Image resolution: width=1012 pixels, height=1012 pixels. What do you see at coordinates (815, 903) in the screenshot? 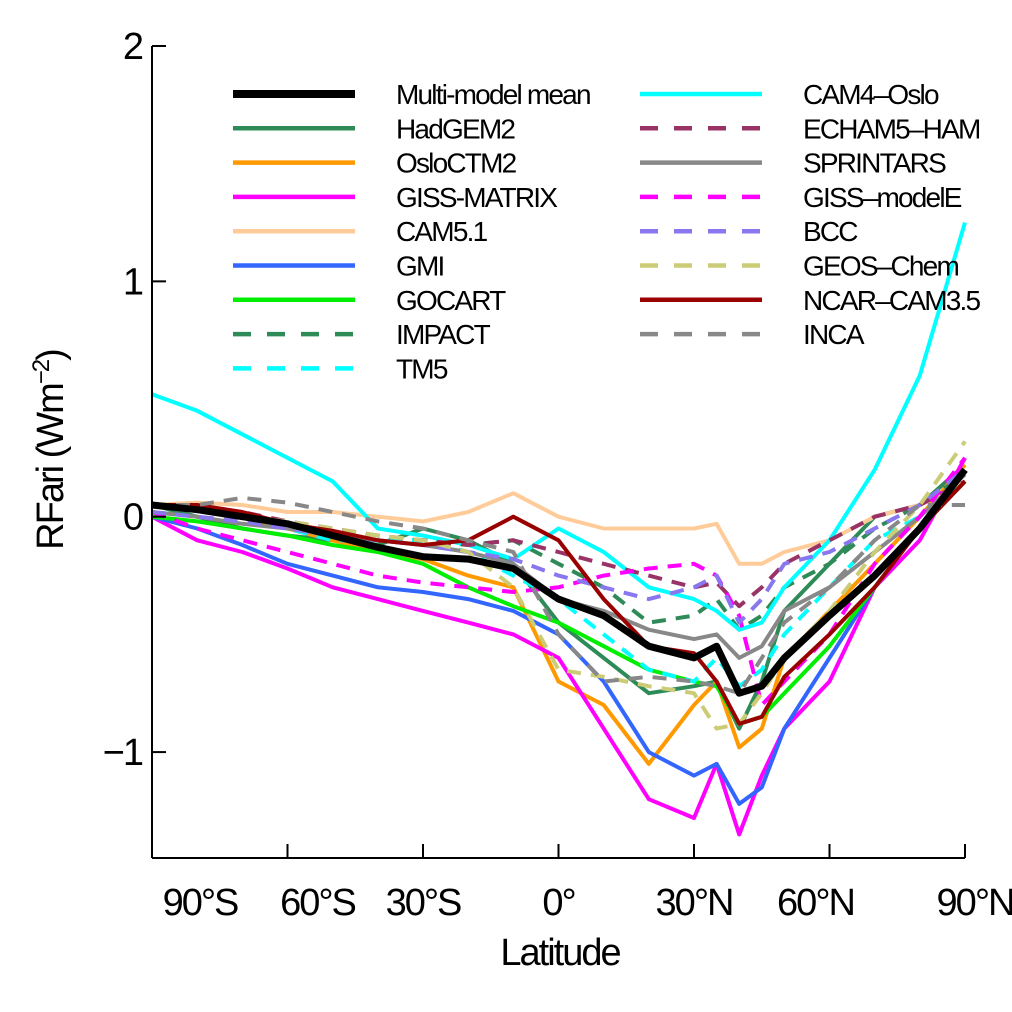
I see `x-tick-label: 60°N` at bounding box center [815, 903].